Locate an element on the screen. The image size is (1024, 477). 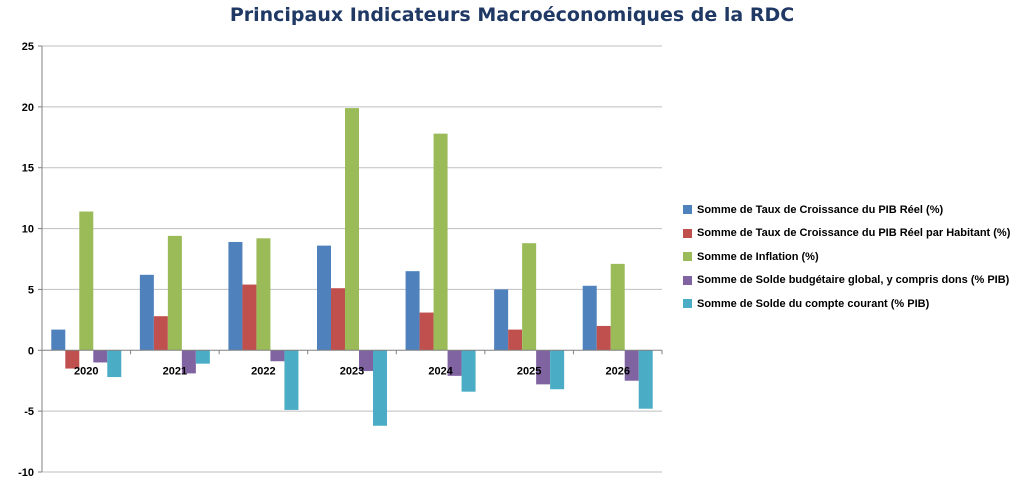
y-tick-label: 15 is located at coordinates (28, 169).